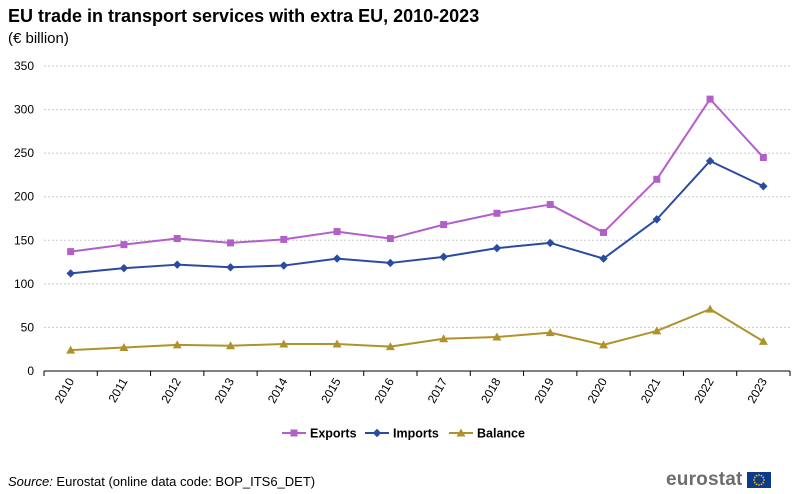 The image size is (800, 494). What do you see at coordinates (30, 481) in the screenshot?
I see `source-label: Source:` at bounding box center [30, 481].